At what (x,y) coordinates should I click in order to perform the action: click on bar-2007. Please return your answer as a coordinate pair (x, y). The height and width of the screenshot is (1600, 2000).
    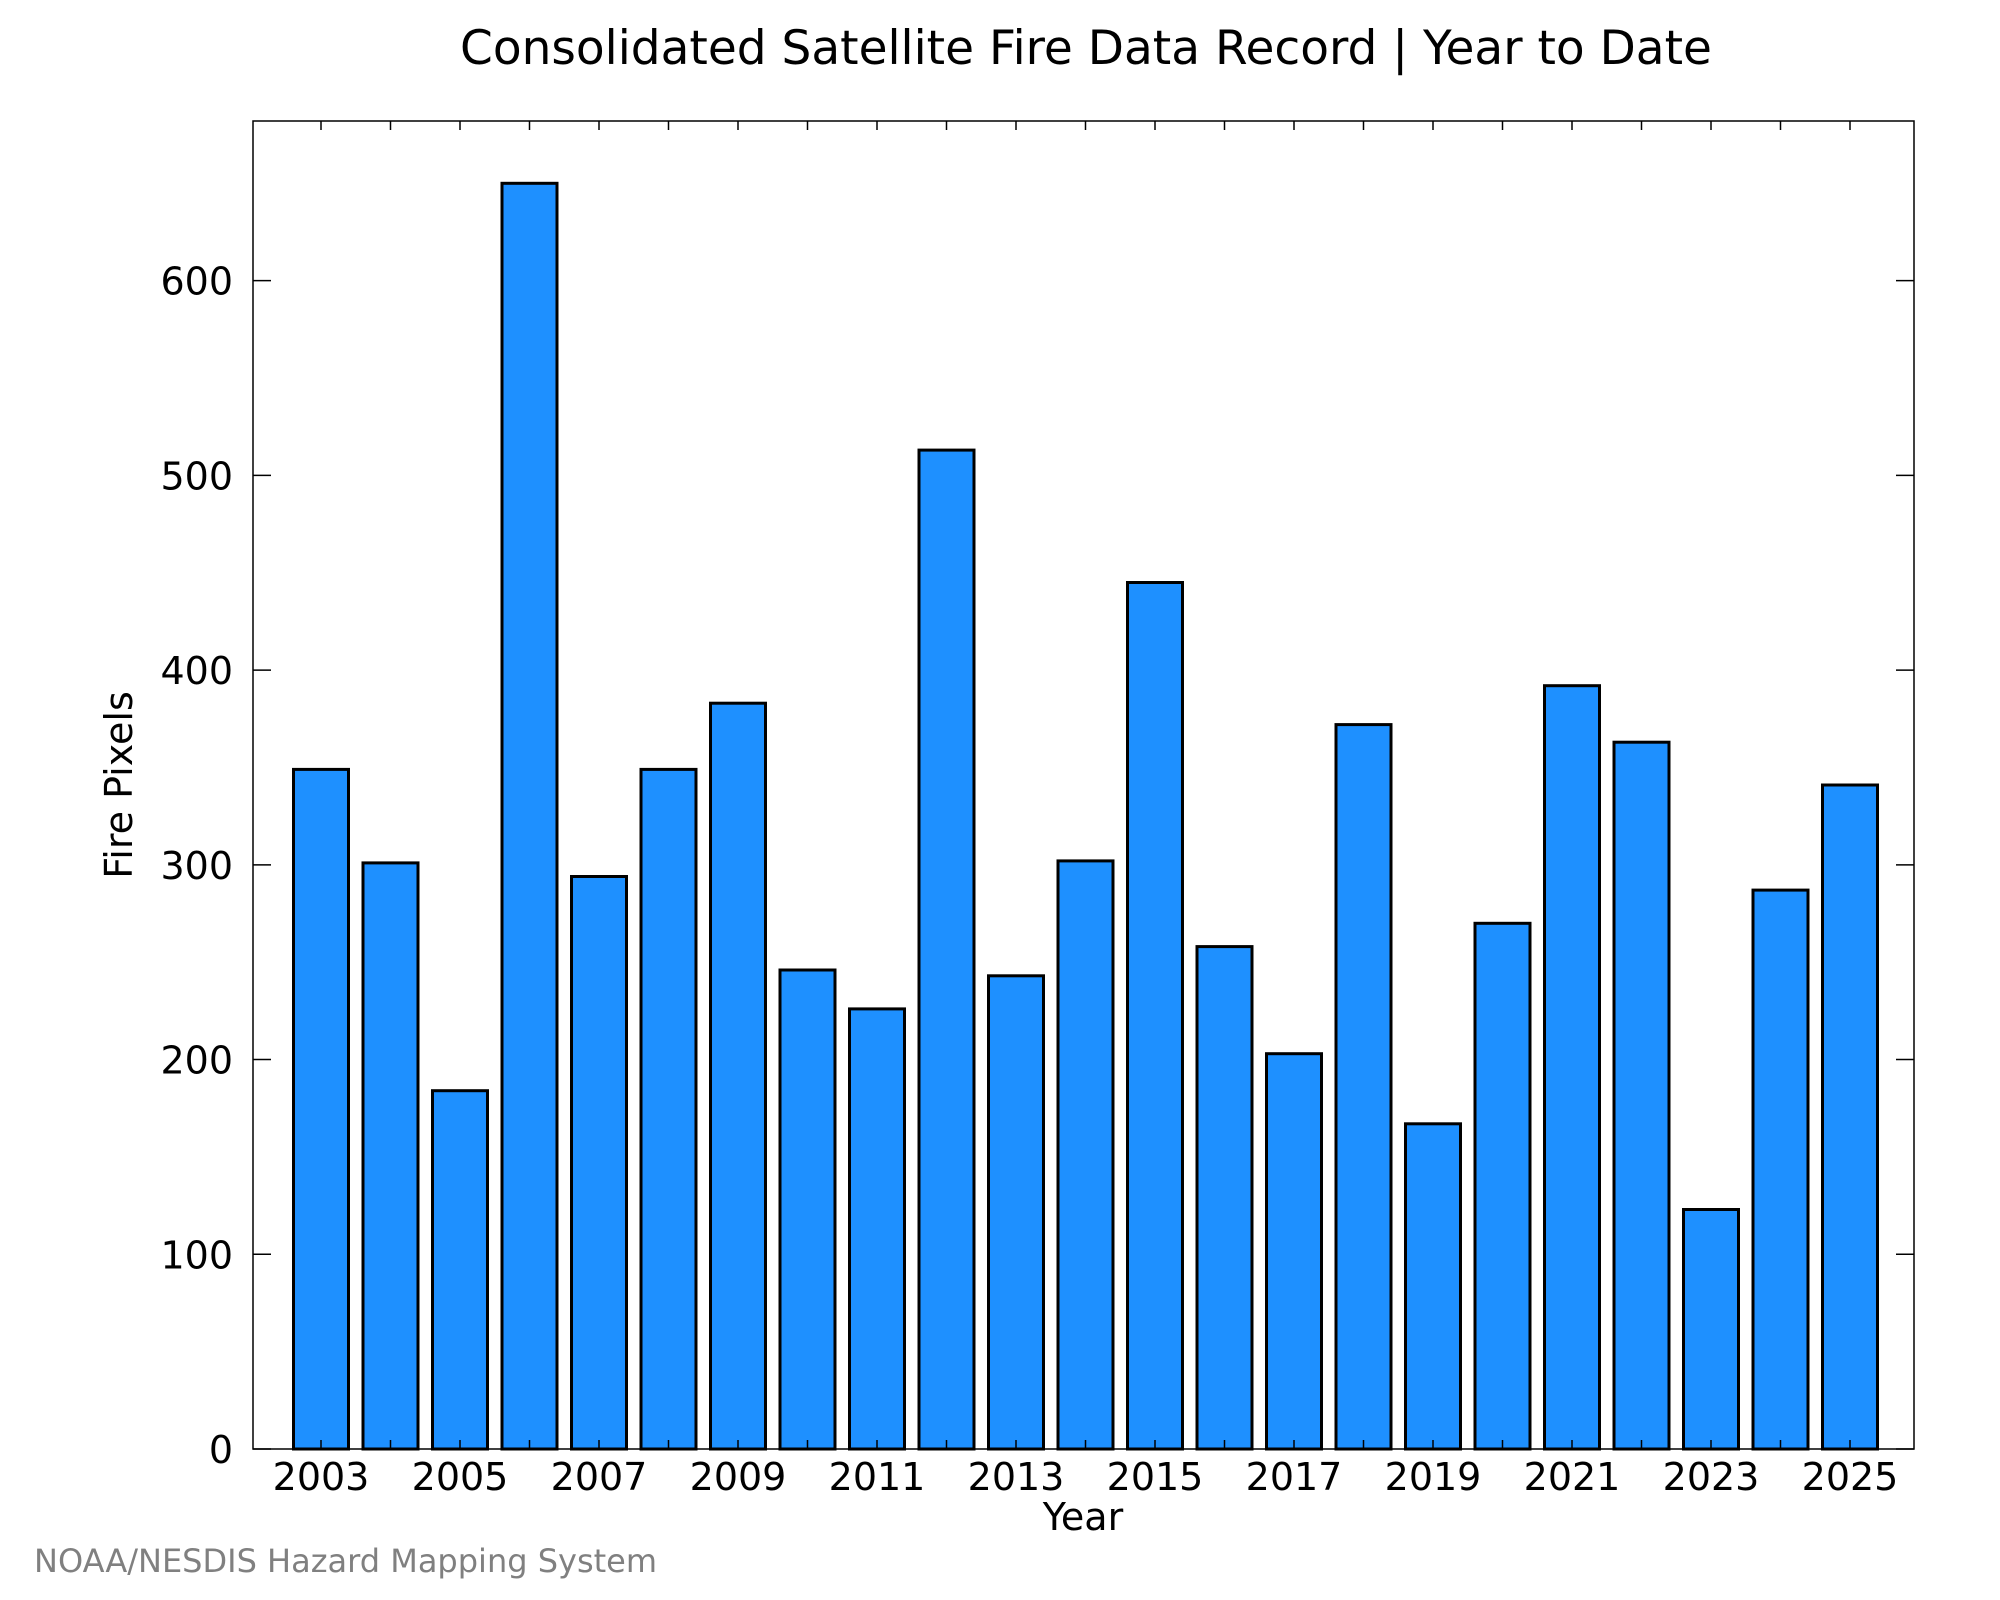
    Looking at the image, I should click on (599, 1163).